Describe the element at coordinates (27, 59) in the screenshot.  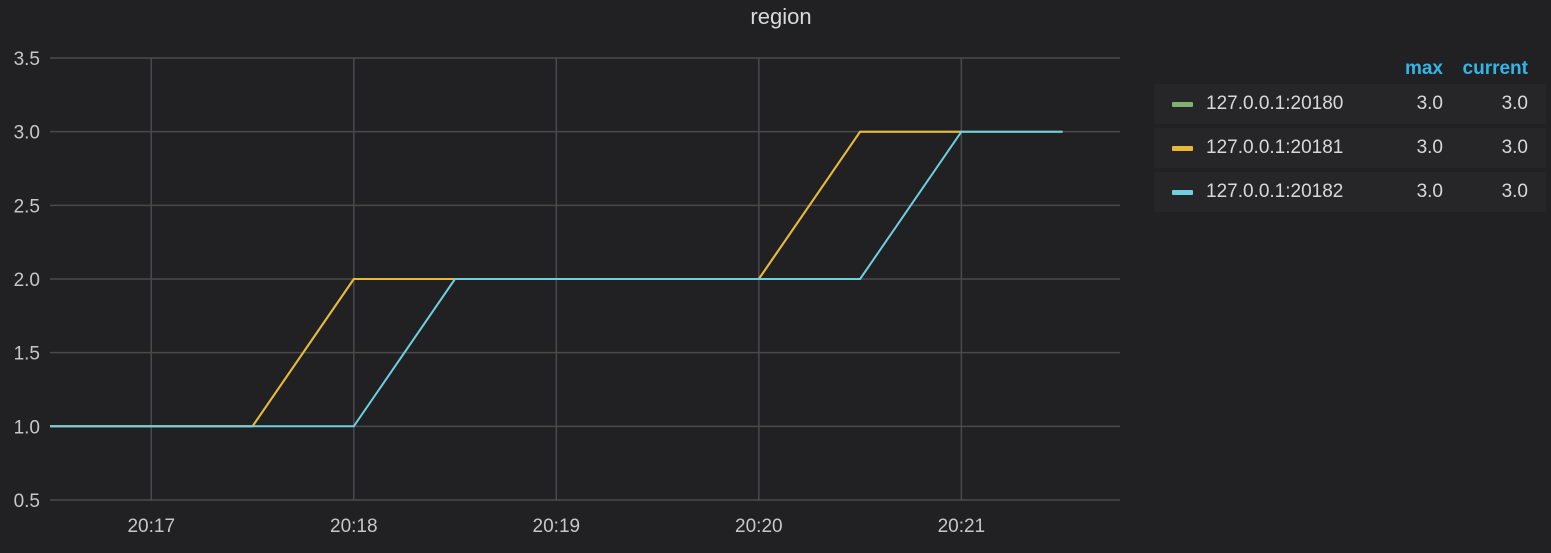
I see `y-tick-label: 3.5` at that location.